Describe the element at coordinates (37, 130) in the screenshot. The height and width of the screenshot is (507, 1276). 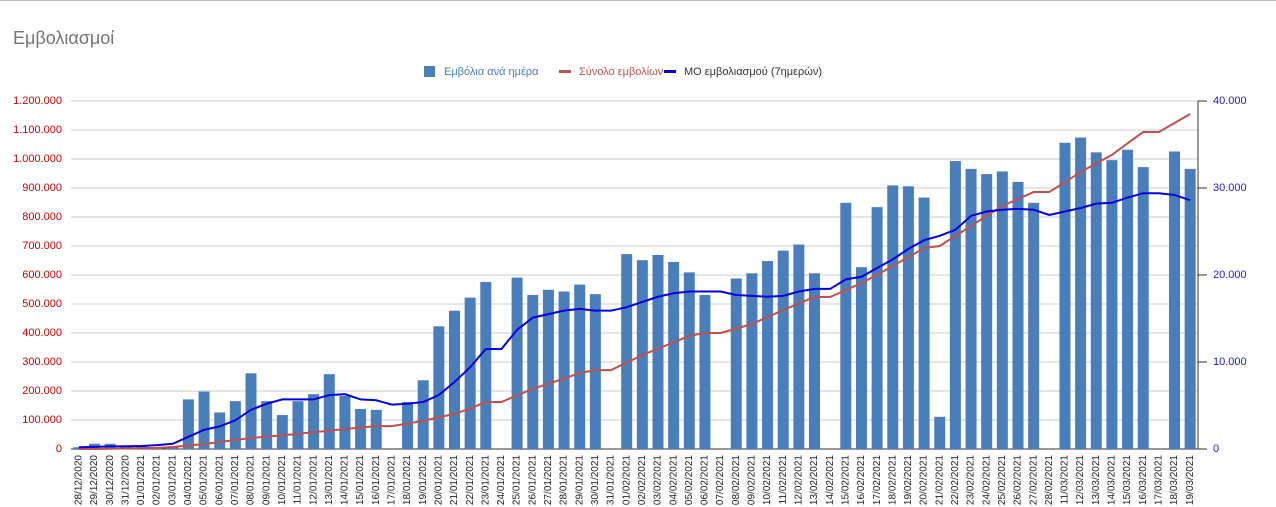
I see `y-tick-label: 1.100.000` at that location.